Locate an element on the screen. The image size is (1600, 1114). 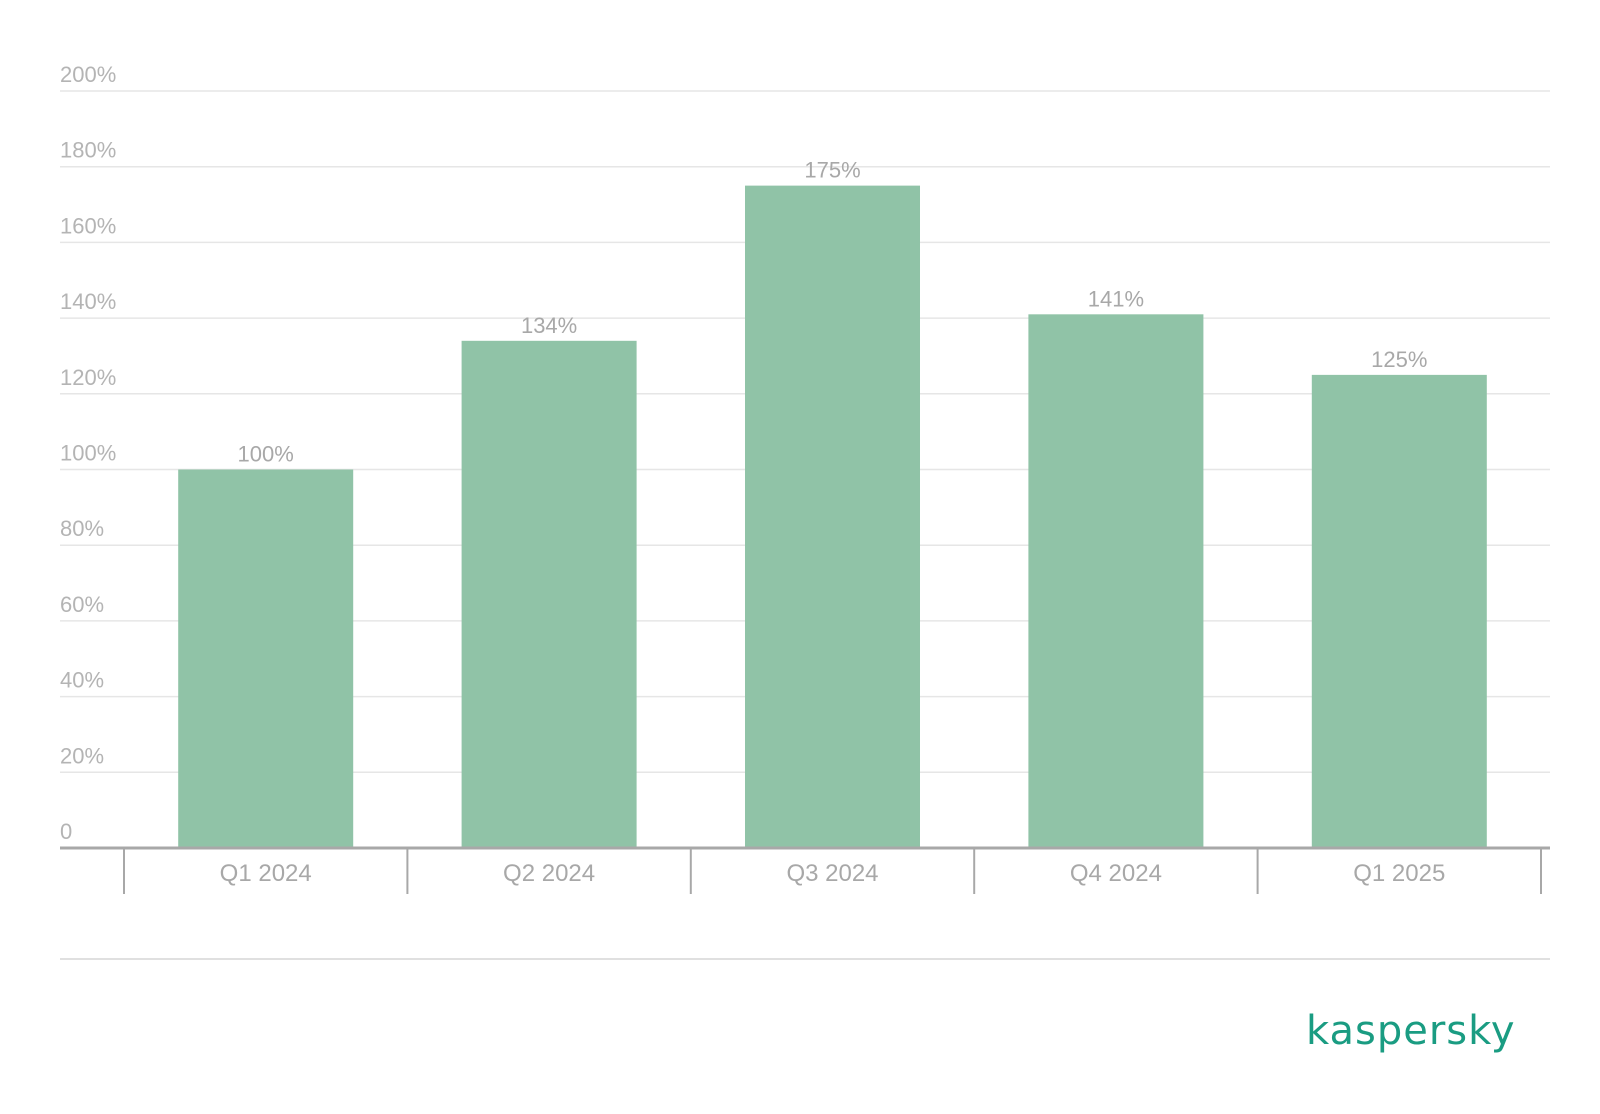
y-tick-label: 180% is located at coordinates (88, 150).